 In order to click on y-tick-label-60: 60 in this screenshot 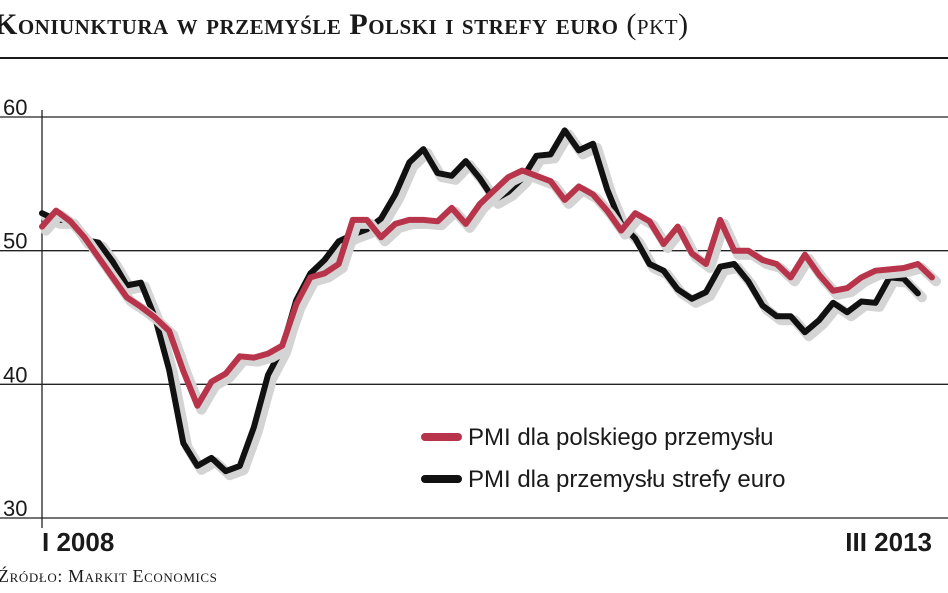, I will do `click(15, 107)`.